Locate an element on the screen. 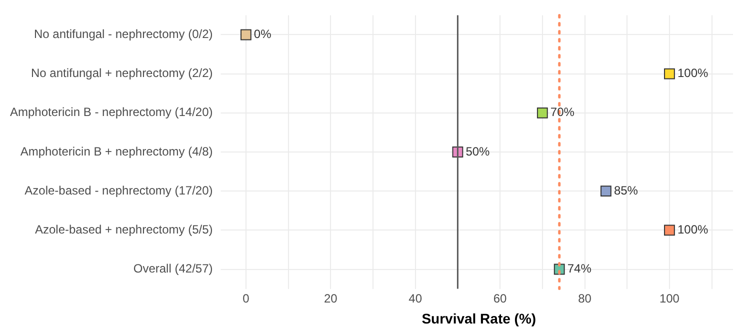 This screenshot has height=334, width=741. x-tick-label: 80 is located at coordinates (585, 298).